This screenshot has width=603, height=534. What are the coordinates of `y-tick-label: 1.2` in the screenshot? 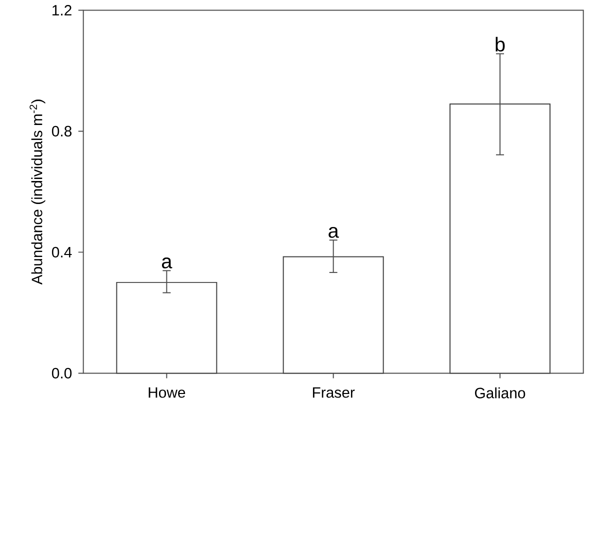 It's located at (62, 10).